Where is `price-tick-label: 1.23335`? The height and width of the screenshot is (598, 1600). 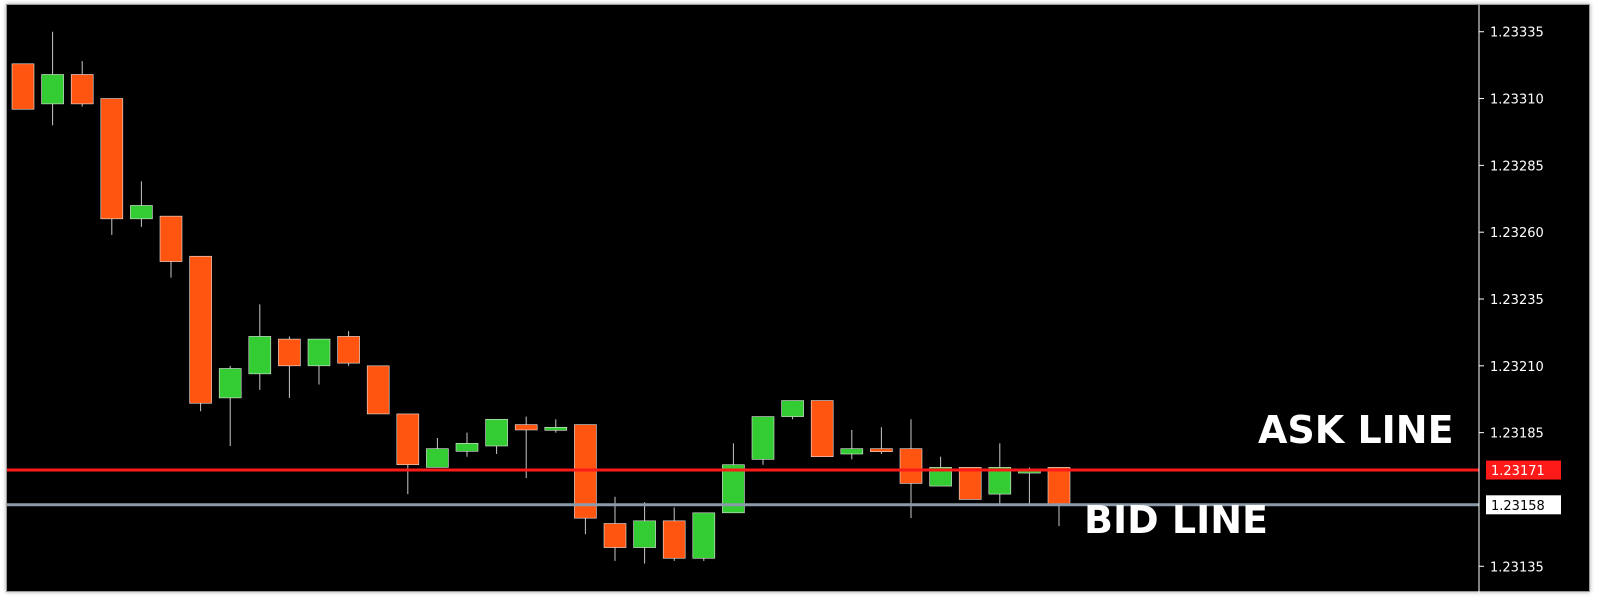 price-tick-label: 1.23335 is located at coordinates (1517, 33).